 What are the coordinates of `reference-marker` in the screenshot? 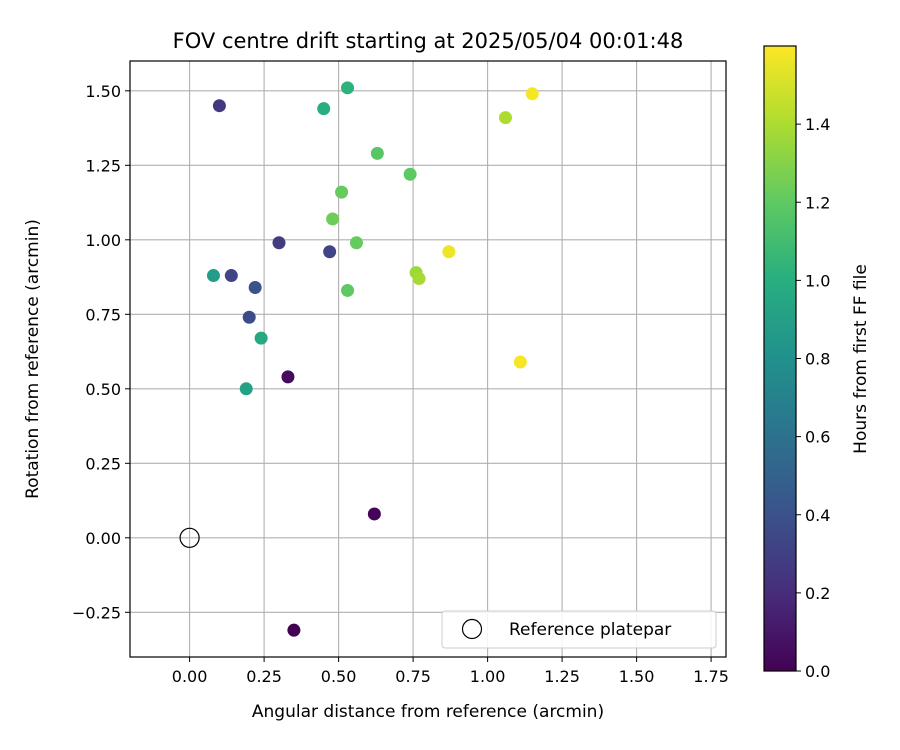 It's located at (189, 537).